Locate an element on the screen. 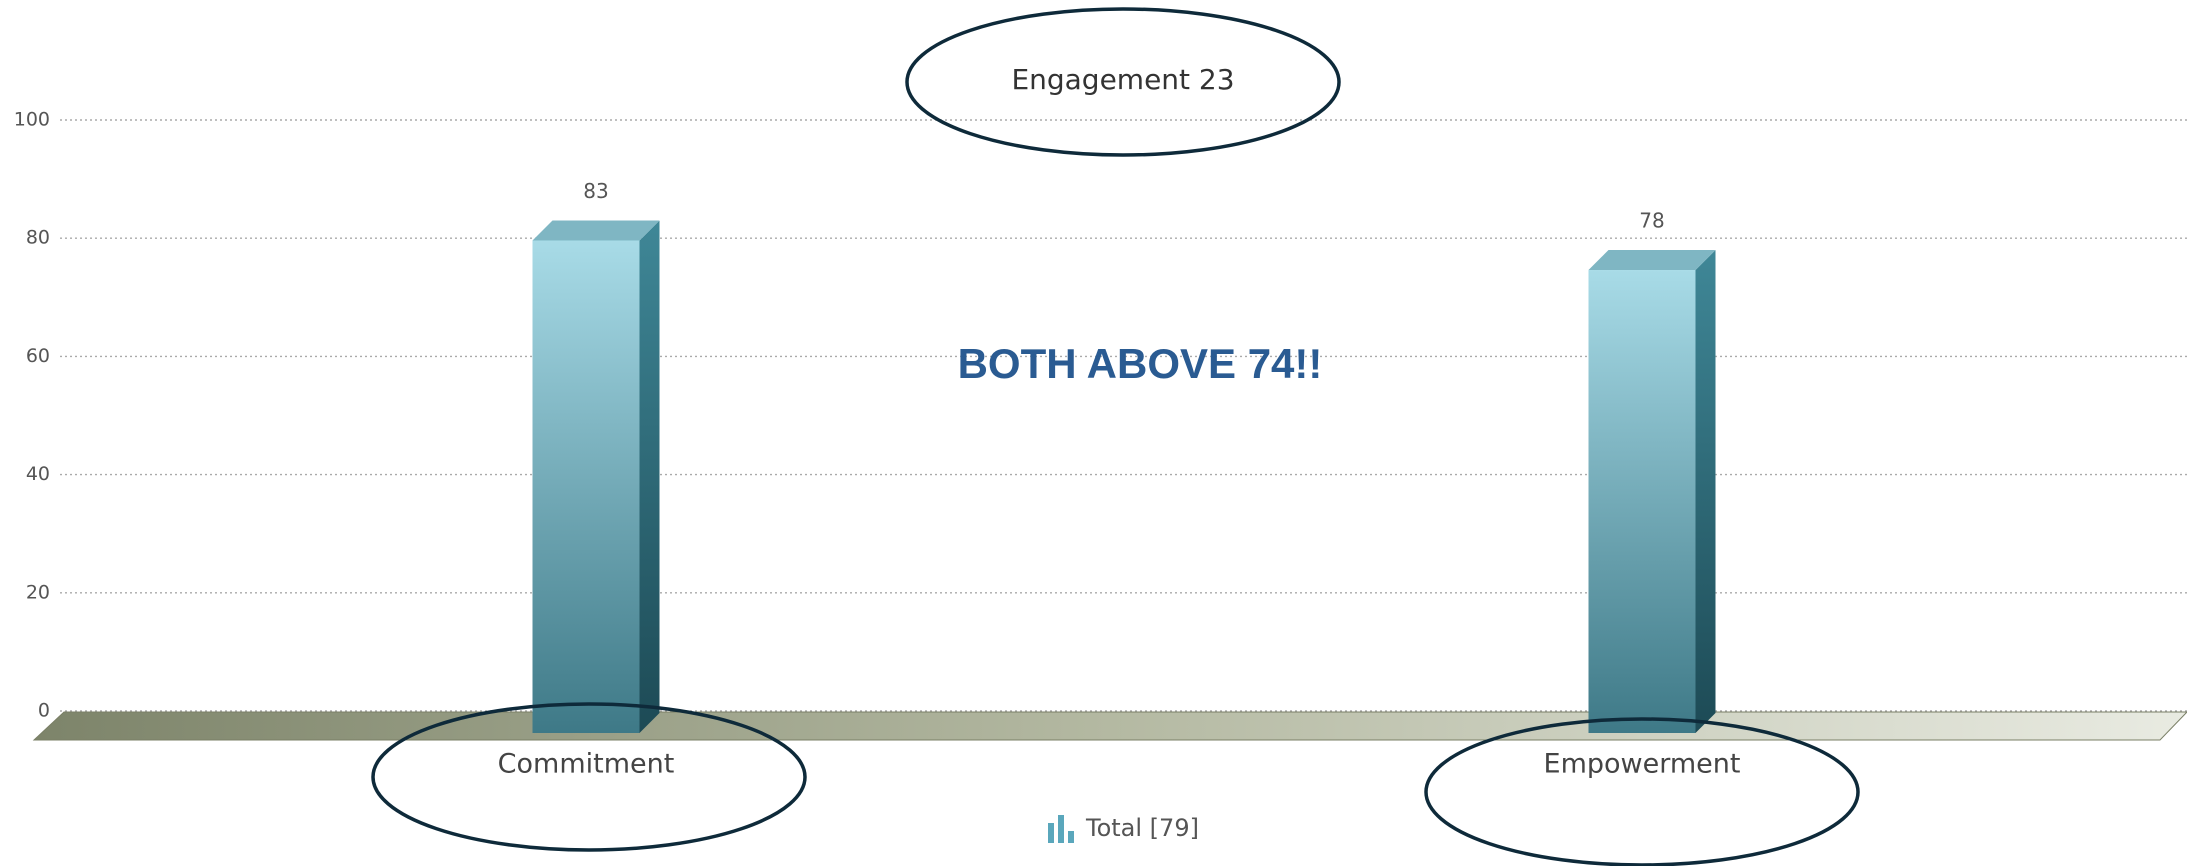 The image size is (2187, 866). y-tick-label: 60 is located at coordinates (38, 356).